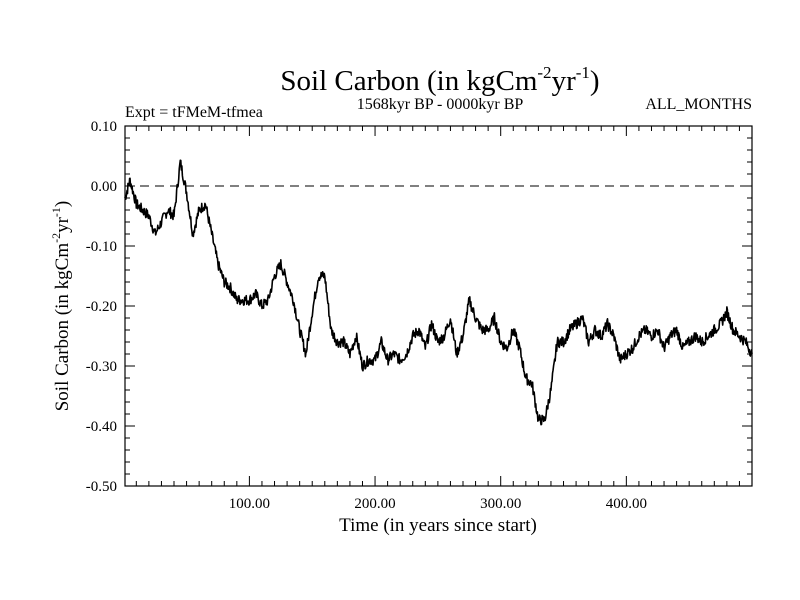 The height and width of the screenshot is (600, 800). What do you see at coordinates (104, 187) in the screenshot?
I see `y-tick-label: 0.00` at bounding box center [104, 187].